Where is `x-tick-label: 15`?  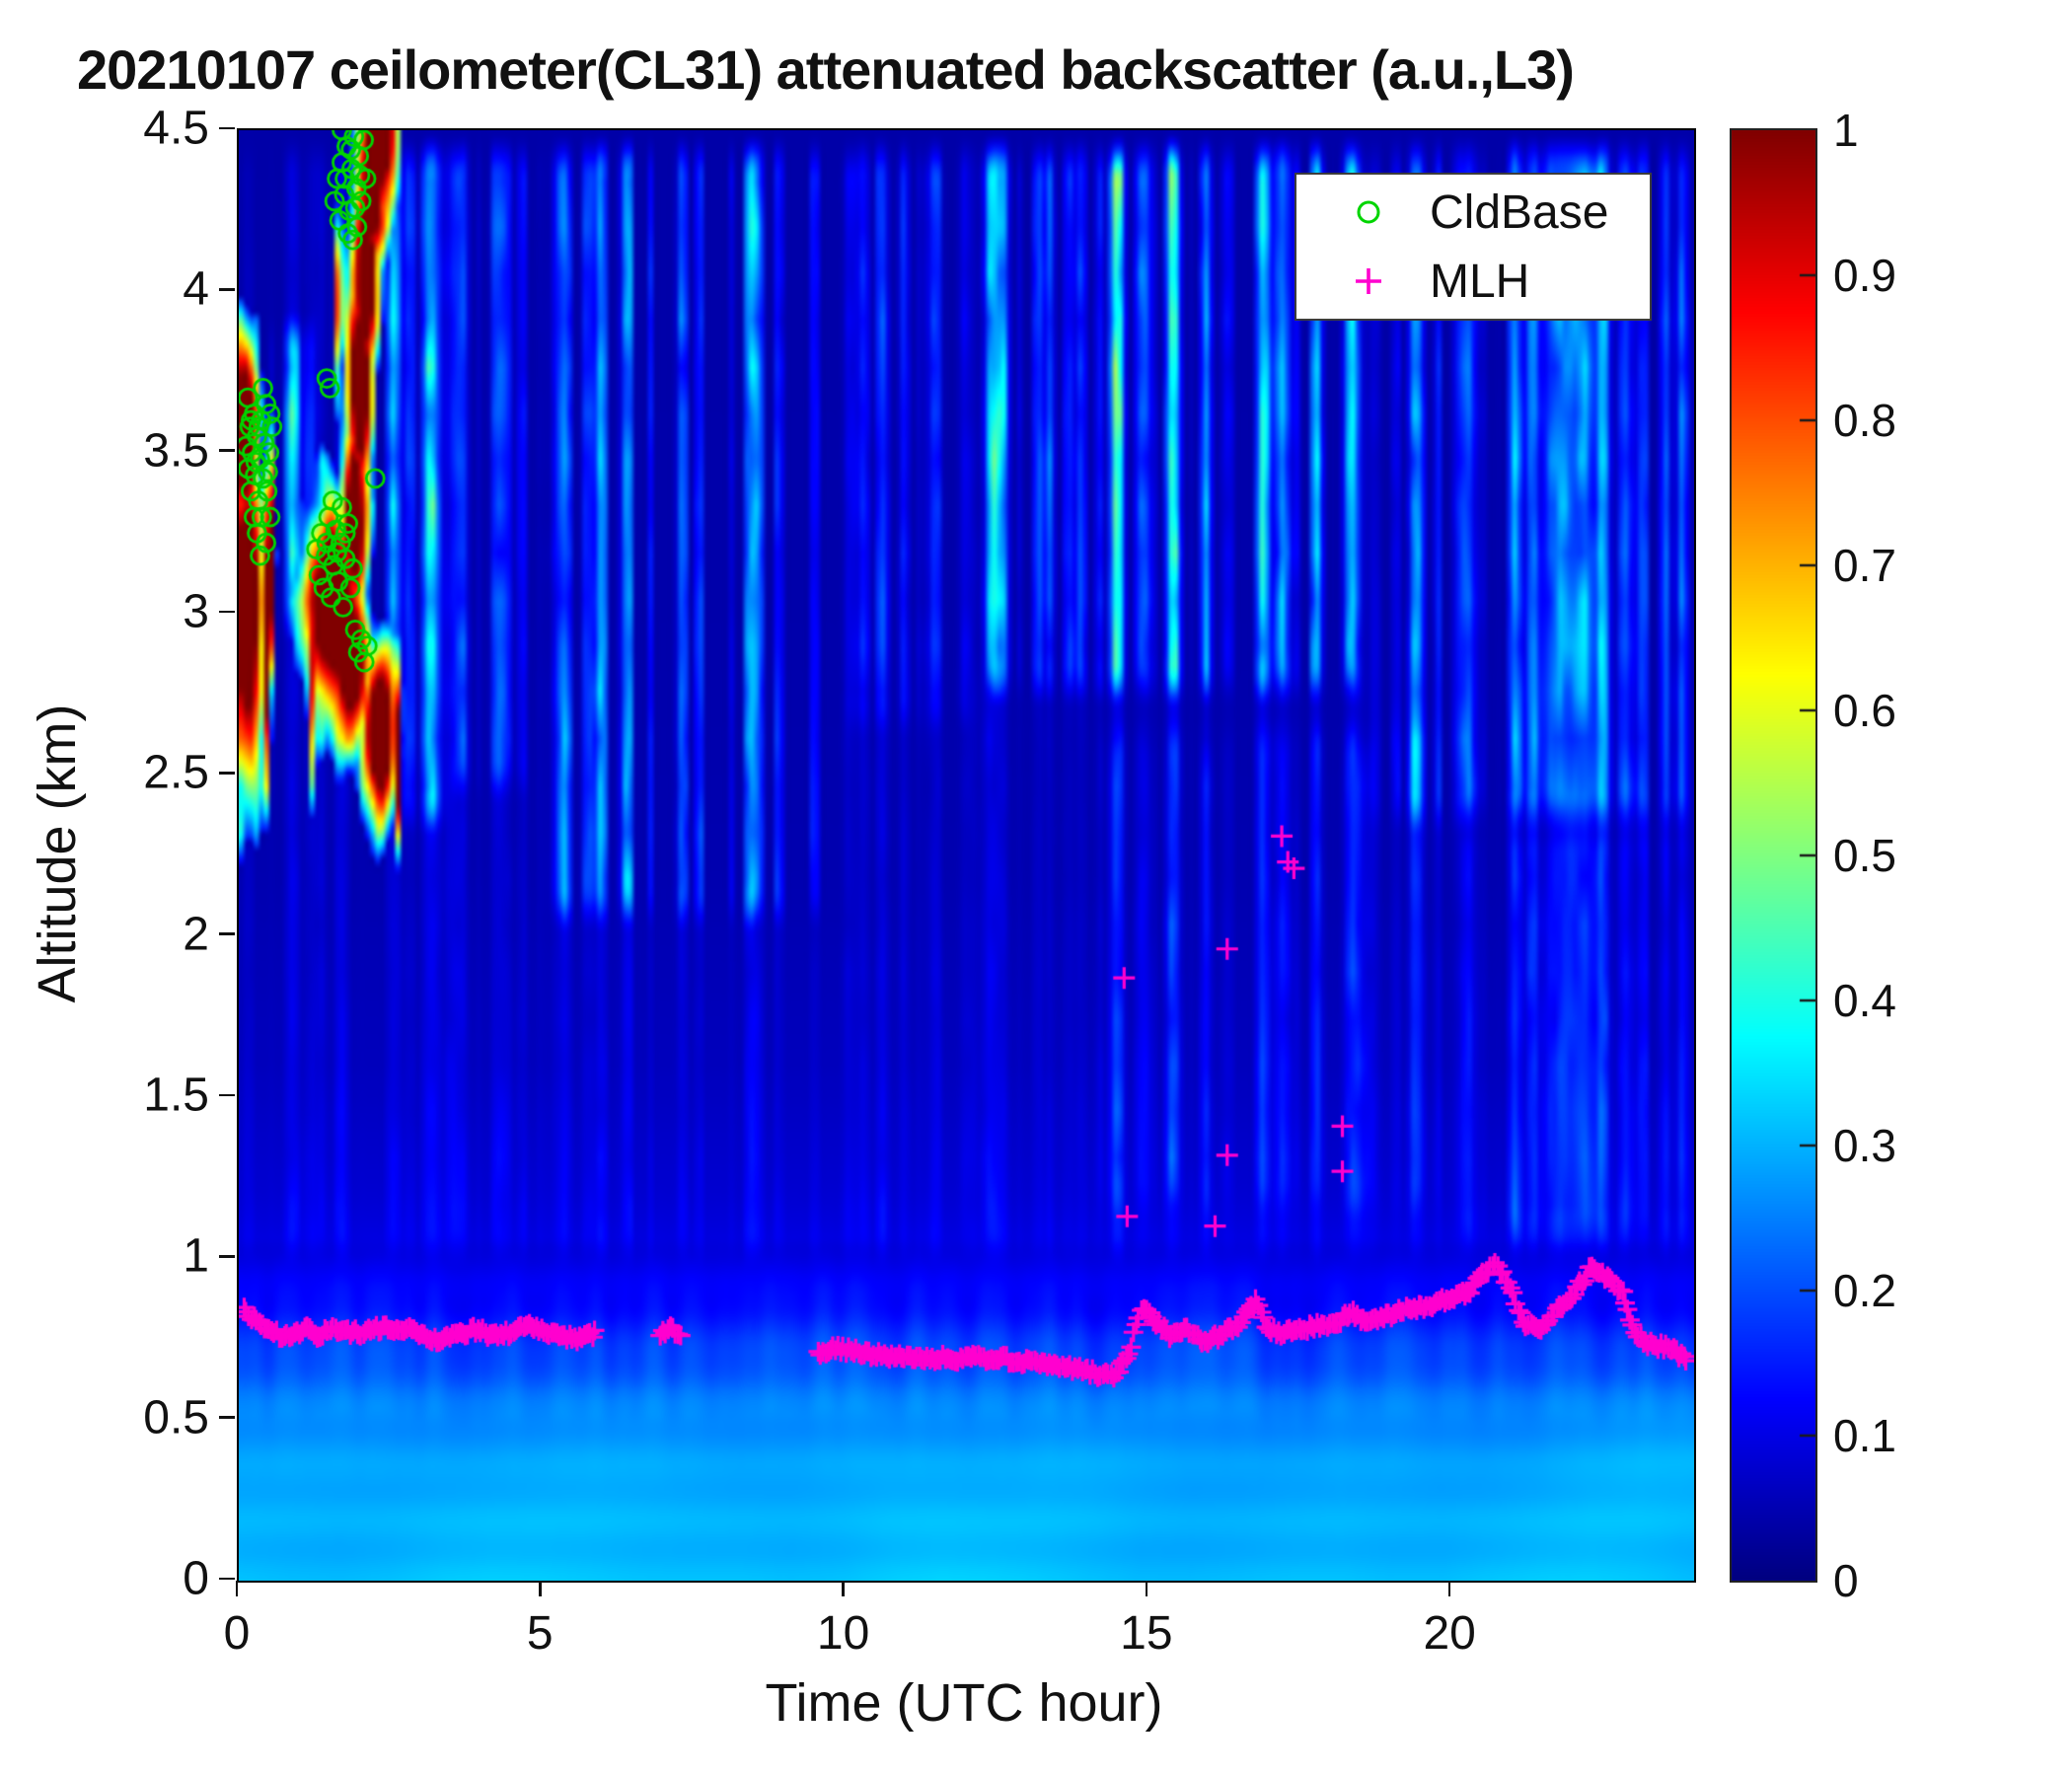 x-tick-label: 15 is located at coordinates (1147, 1633).